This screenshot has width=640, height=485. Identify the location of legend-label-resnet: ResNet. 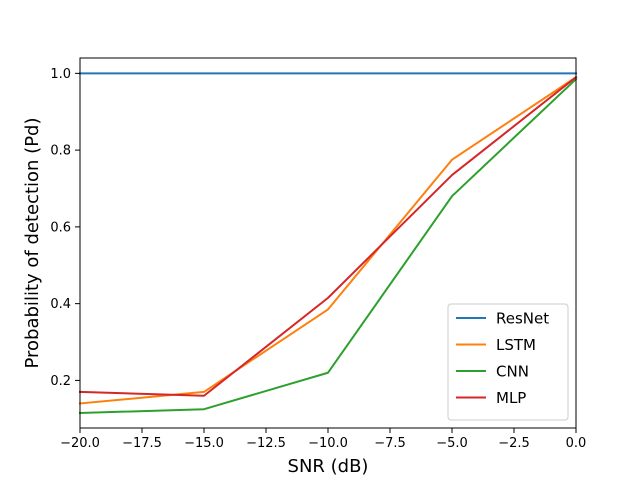
(522, 319).